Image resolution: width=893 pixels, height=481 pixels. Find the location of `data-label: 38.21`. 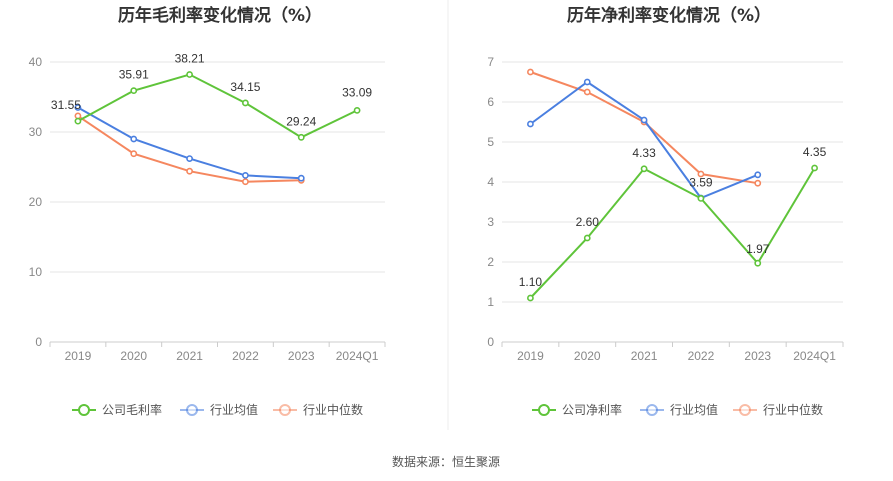

data-label: 38.21 is located at coordinates (190, 59).